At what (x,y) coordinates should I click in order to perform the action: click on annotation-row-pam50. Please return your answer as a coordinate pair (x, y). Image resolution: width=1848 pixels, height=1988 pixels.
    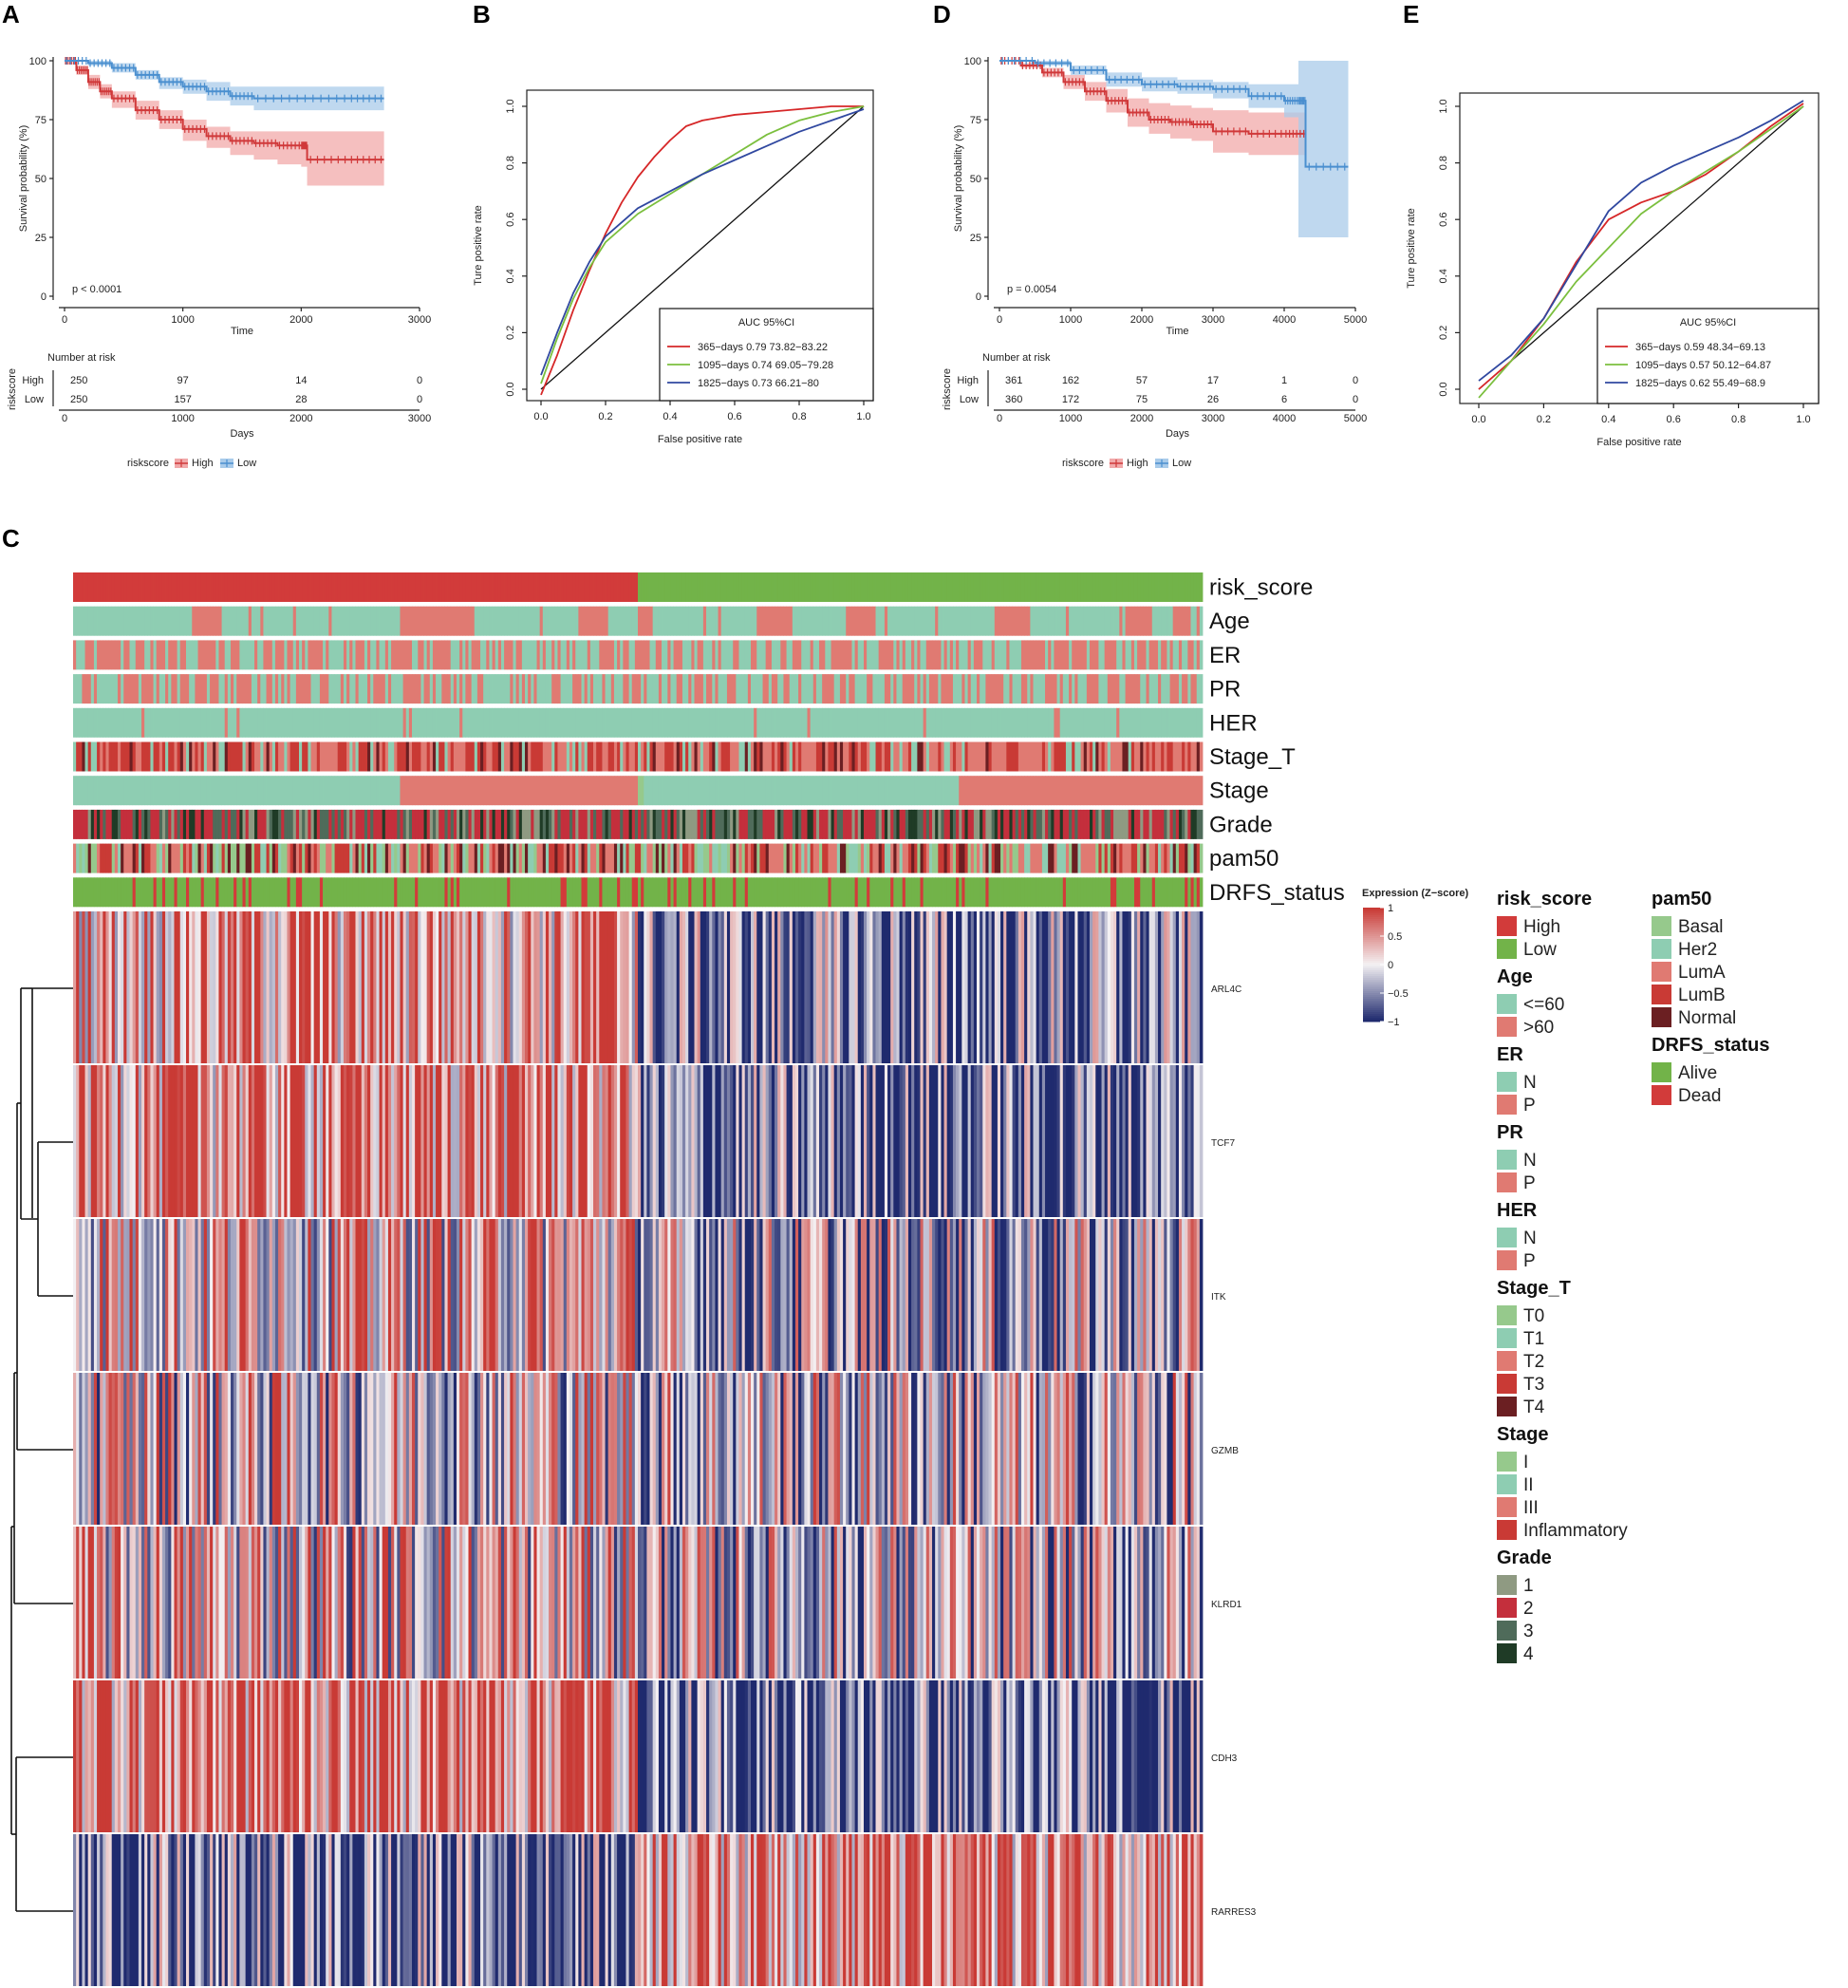
    Looking at the image, I should click on (638, 858).